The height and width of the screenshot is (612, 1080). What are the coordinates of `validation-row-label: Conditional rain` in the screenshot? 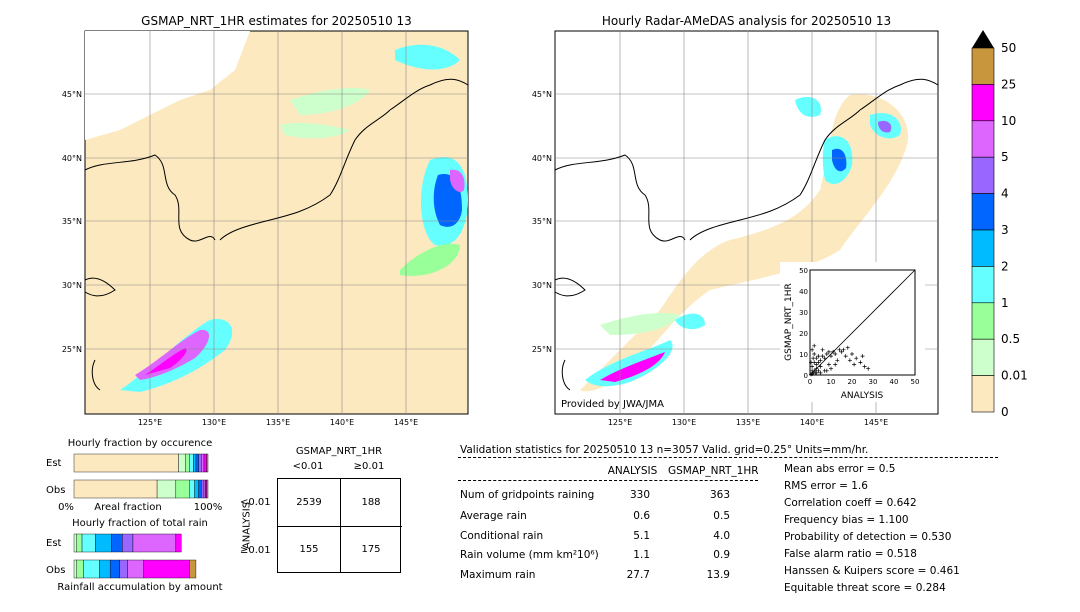 It's located at (502, 536).